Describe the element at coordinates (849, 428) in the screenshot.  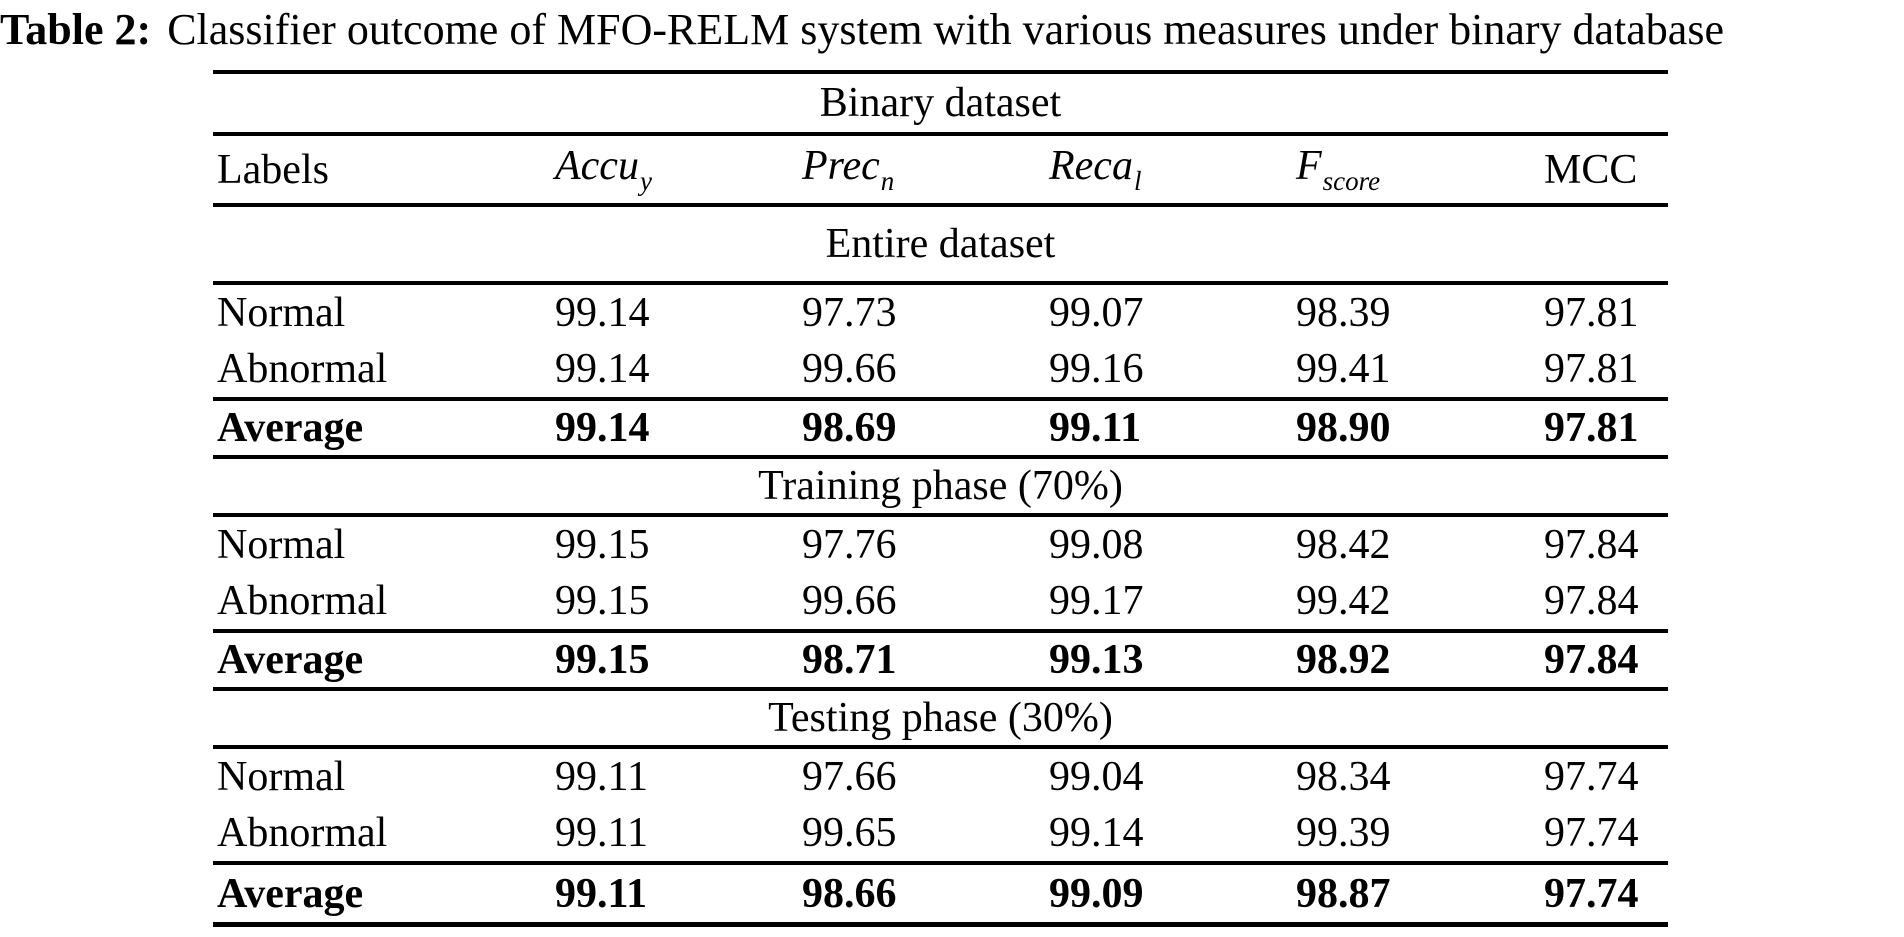
I see `cell-precision: 98.69` at that location.